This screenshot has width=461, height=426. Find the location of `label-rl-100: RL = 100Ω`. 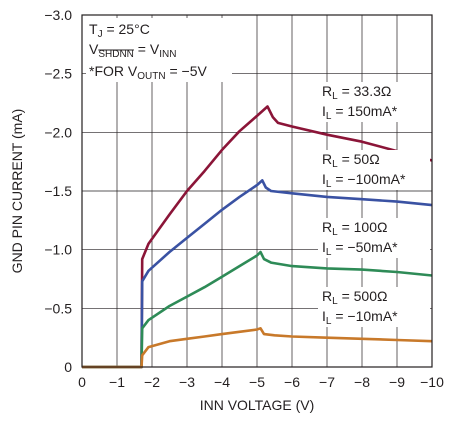

label-rl-100: RL = 100Ω is located at coordinates (354, 228).